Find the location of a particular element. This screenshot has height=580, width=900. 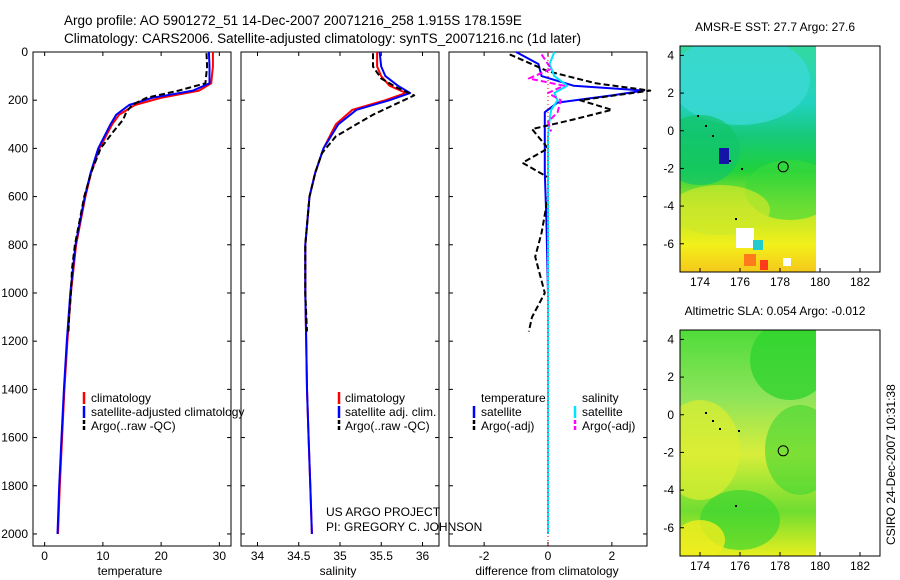

depth-tick-label: 1600 is located at coordinates (14, 438).